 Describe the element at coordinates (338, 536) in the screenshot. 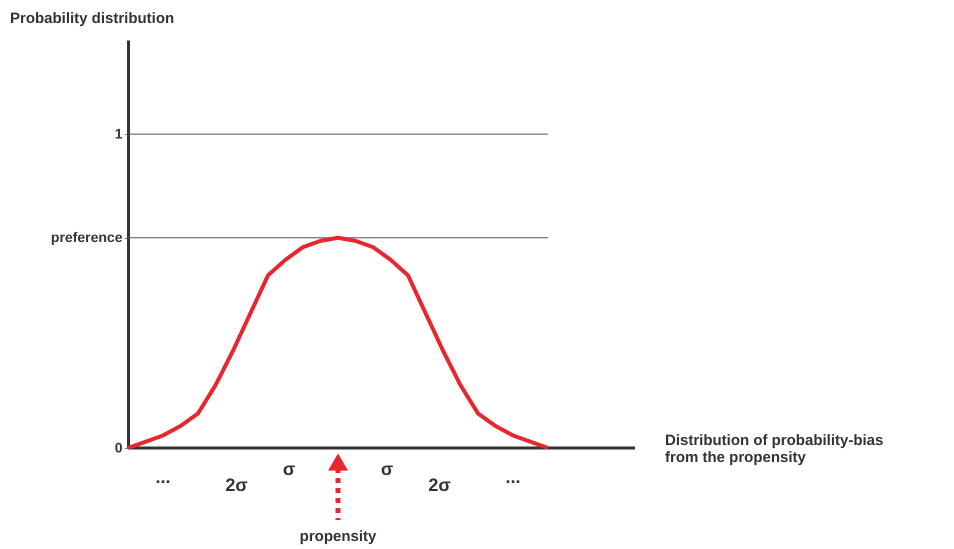

I see `text: propensity` at that location.